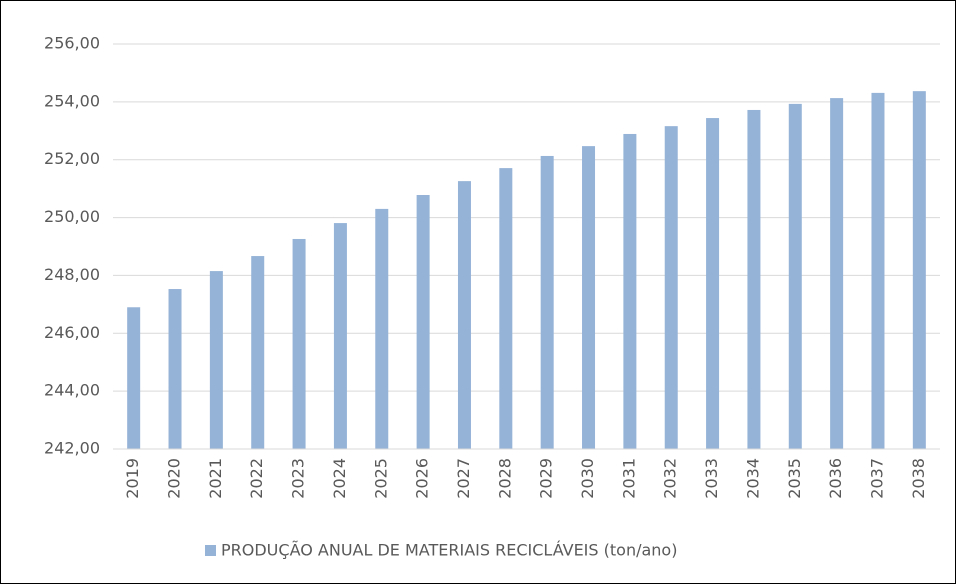 The height and width of the screenshot is (585, 957). Describe the element at coordinates (752, 478) in the screenshot. I see `x-tick-label: 2034` at that location.